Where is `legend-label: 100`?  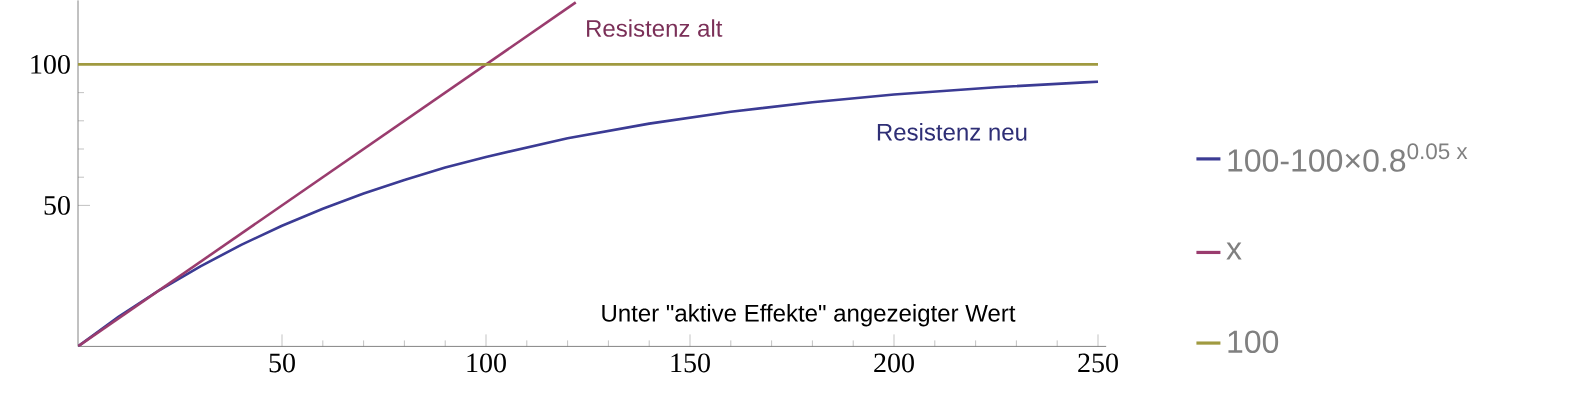
legend-label: 100 is located at coordinates (1253, 341).